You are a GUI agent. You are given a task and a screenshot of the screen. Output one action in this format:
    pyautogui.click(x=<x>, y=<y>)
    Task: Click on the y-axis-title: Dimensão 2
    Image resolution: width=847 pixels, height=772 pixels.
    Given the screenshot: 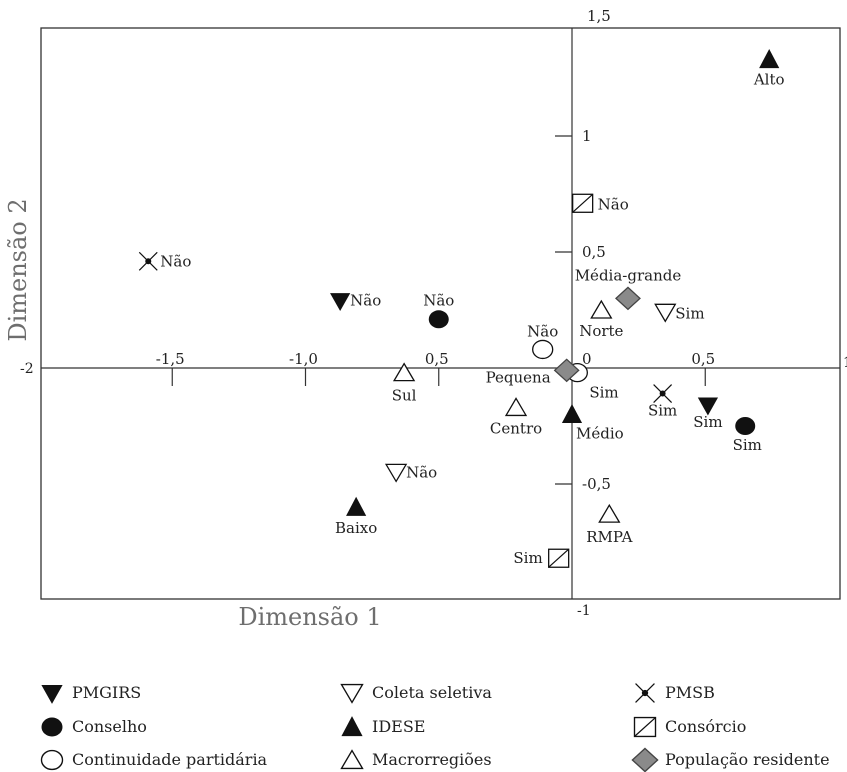 What is the action you would take?
    pyautogui.click(x=18, y=269)
    